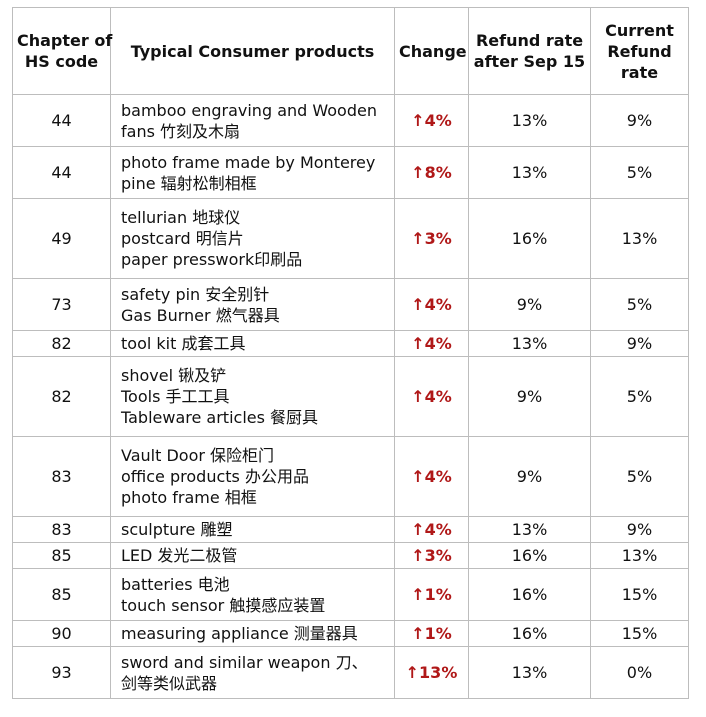 Image resolution: width=706 pixels, height=717 pixels. I want to click on products-cell: batteries 电池 touch sensor 触摸感应装置, so click(252, 594).